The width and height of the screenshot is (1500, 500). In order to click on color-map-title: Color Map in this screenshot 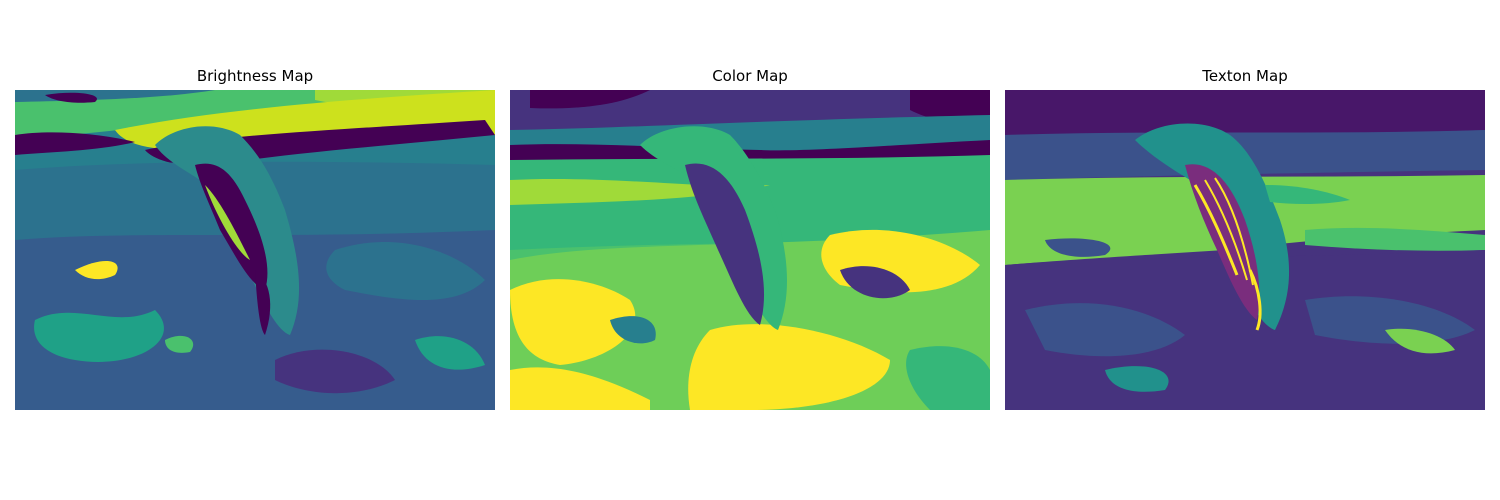, I will do `click(750, 76)`.